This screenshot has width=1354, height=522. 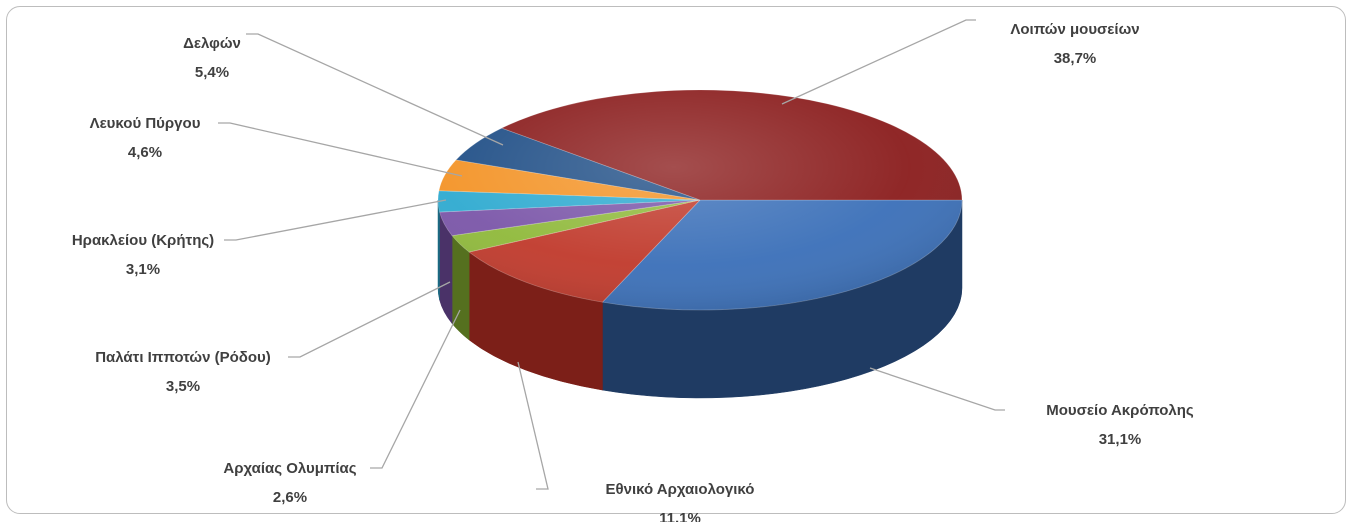 What do you see at coordinates (1075, 58) in the screenshot?
I see `slice-value-label: 38,7%` at bounding box center [1075, 58].